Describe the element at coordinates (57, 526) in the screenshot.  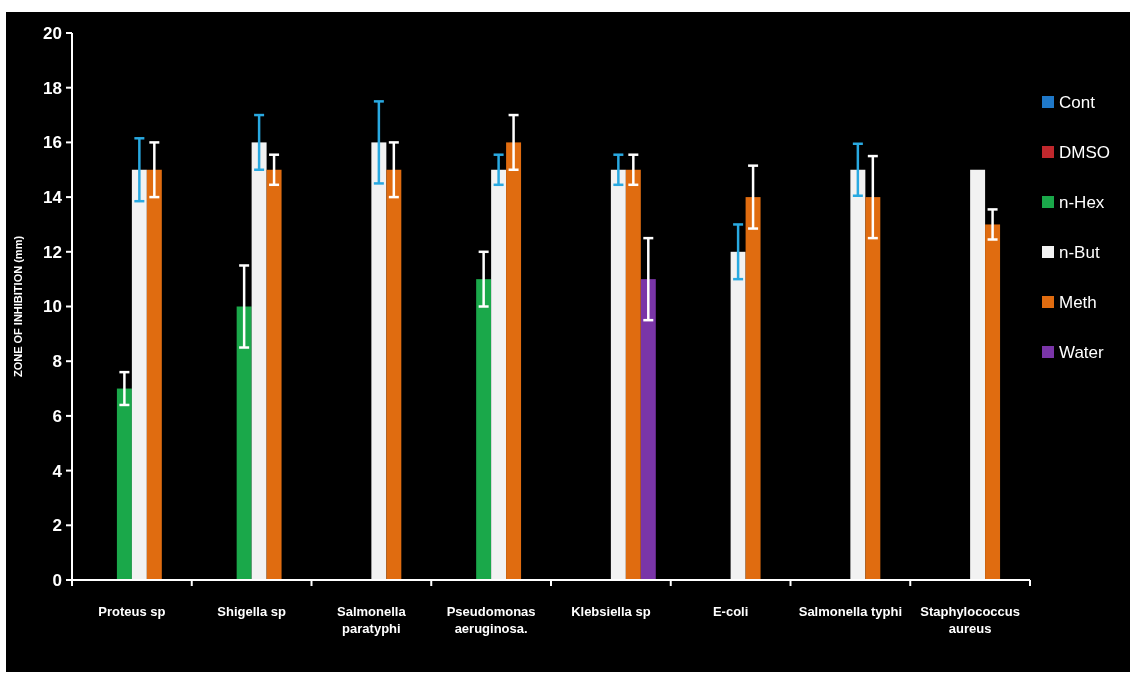
I see `y-tick-label: 2` at that location.